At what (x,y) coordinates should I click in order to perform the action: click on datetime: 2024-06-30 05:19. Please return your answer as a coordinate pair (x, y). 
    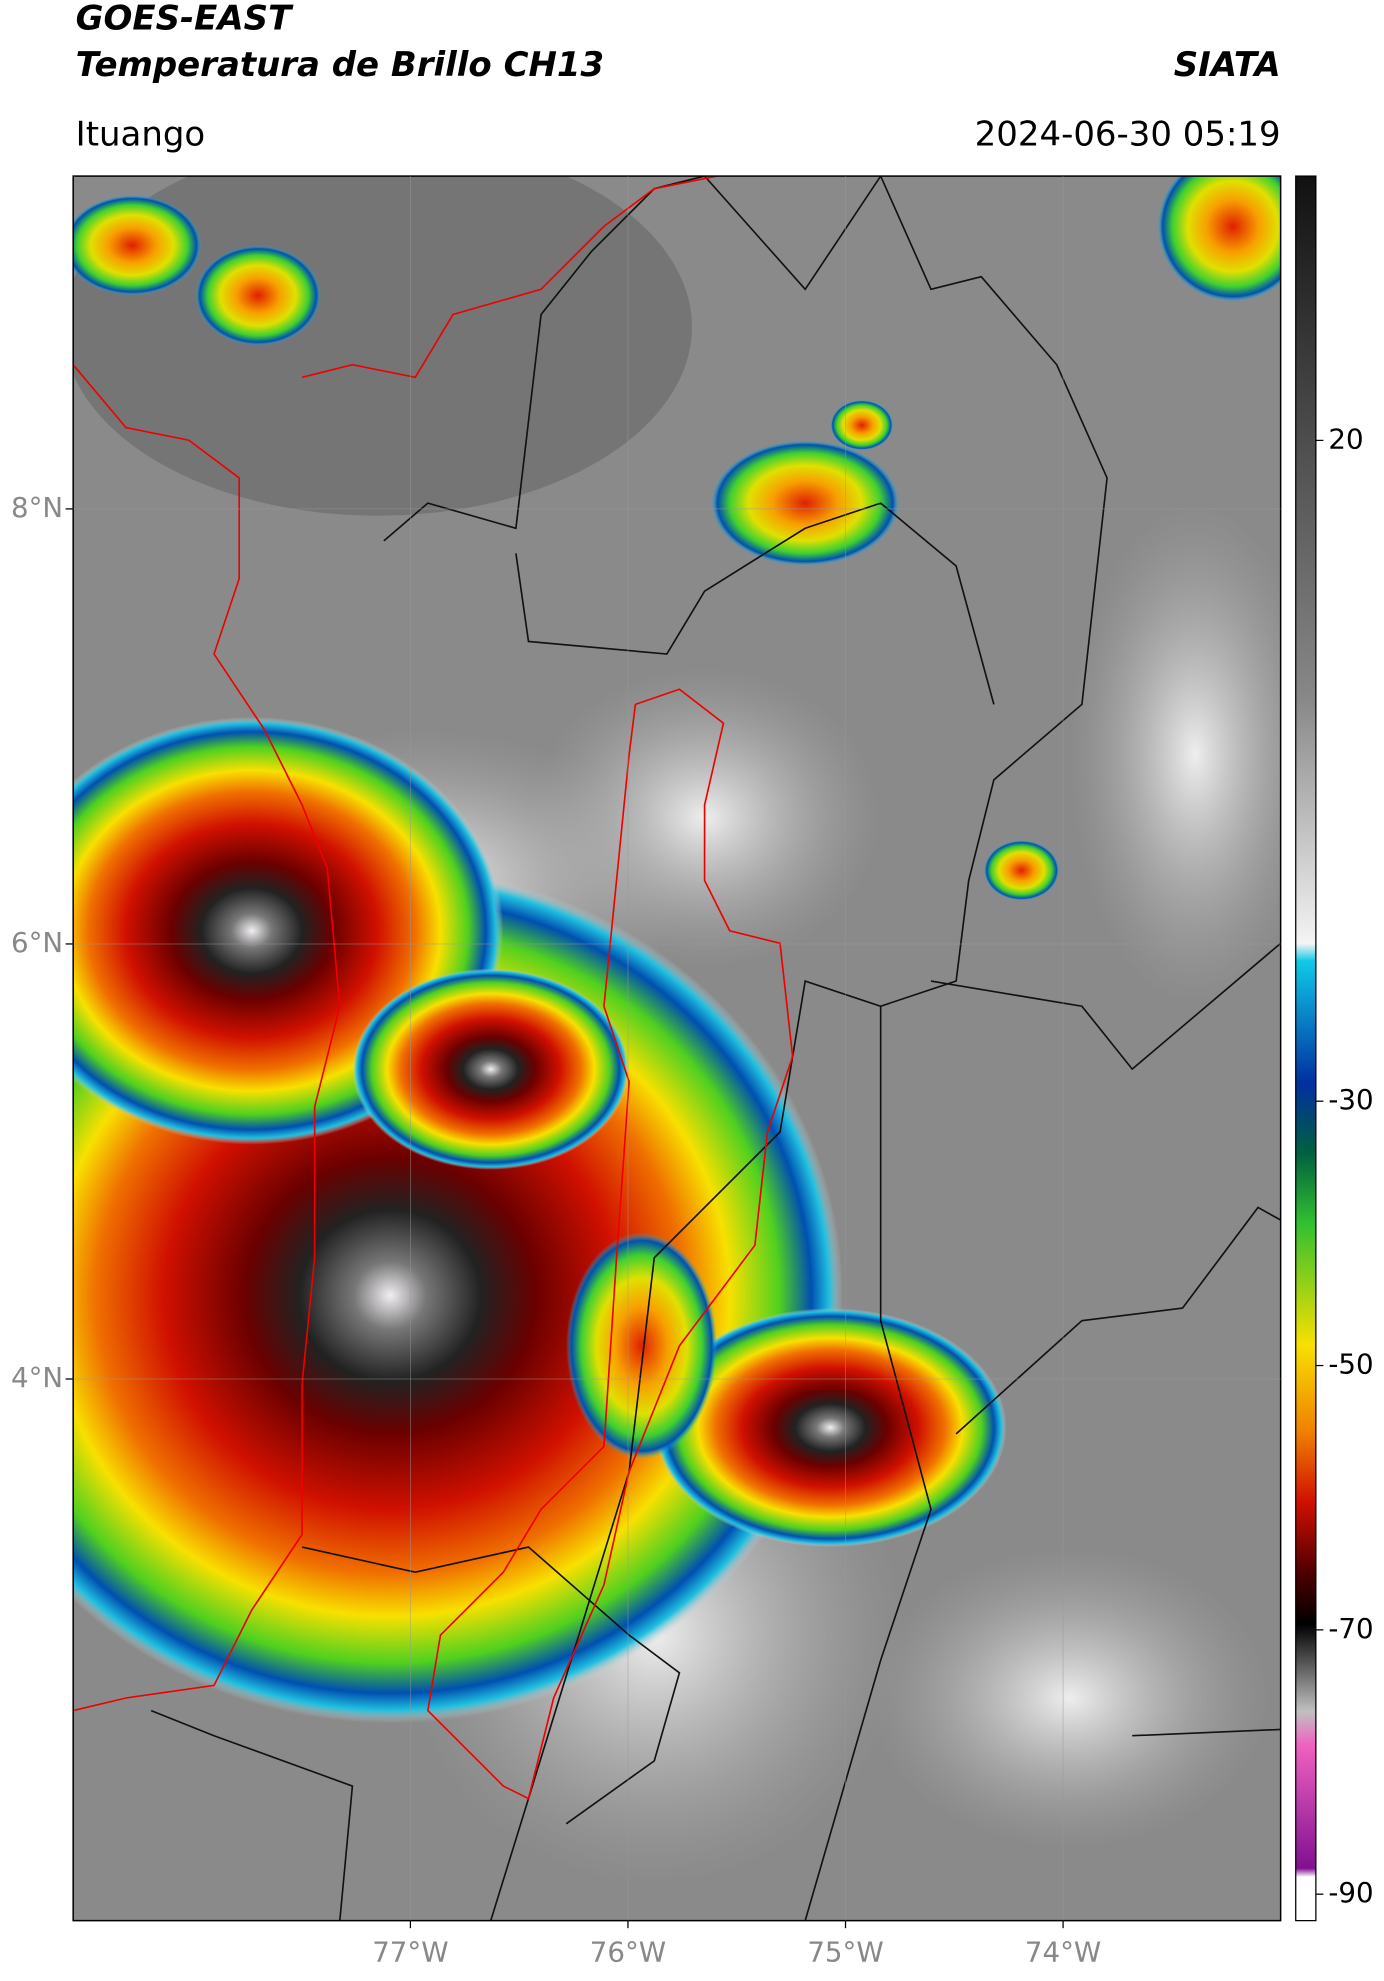
    Looking at the image, I should click on (1128, 134).